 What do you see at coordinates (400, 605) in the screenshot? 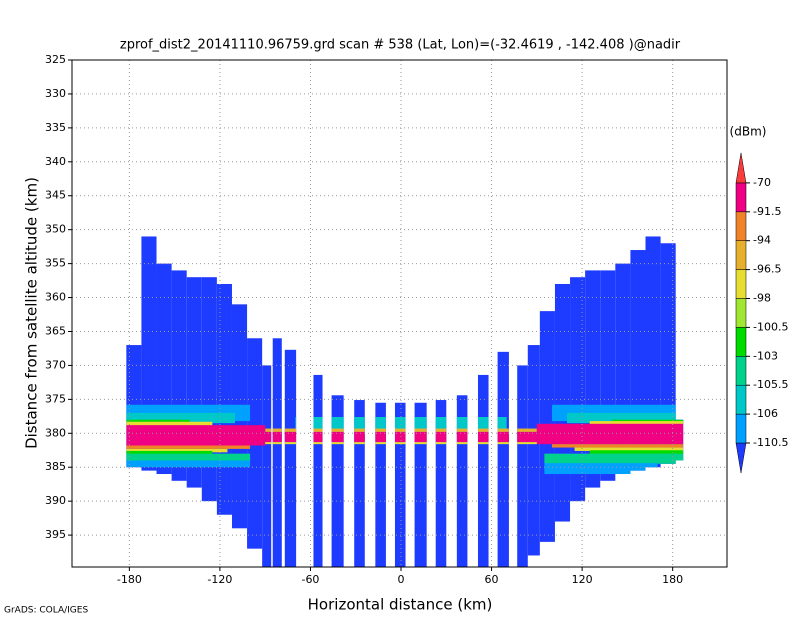
I see `x-axis-label: Horizontal distance (km)` at bounding box center [400, 605].